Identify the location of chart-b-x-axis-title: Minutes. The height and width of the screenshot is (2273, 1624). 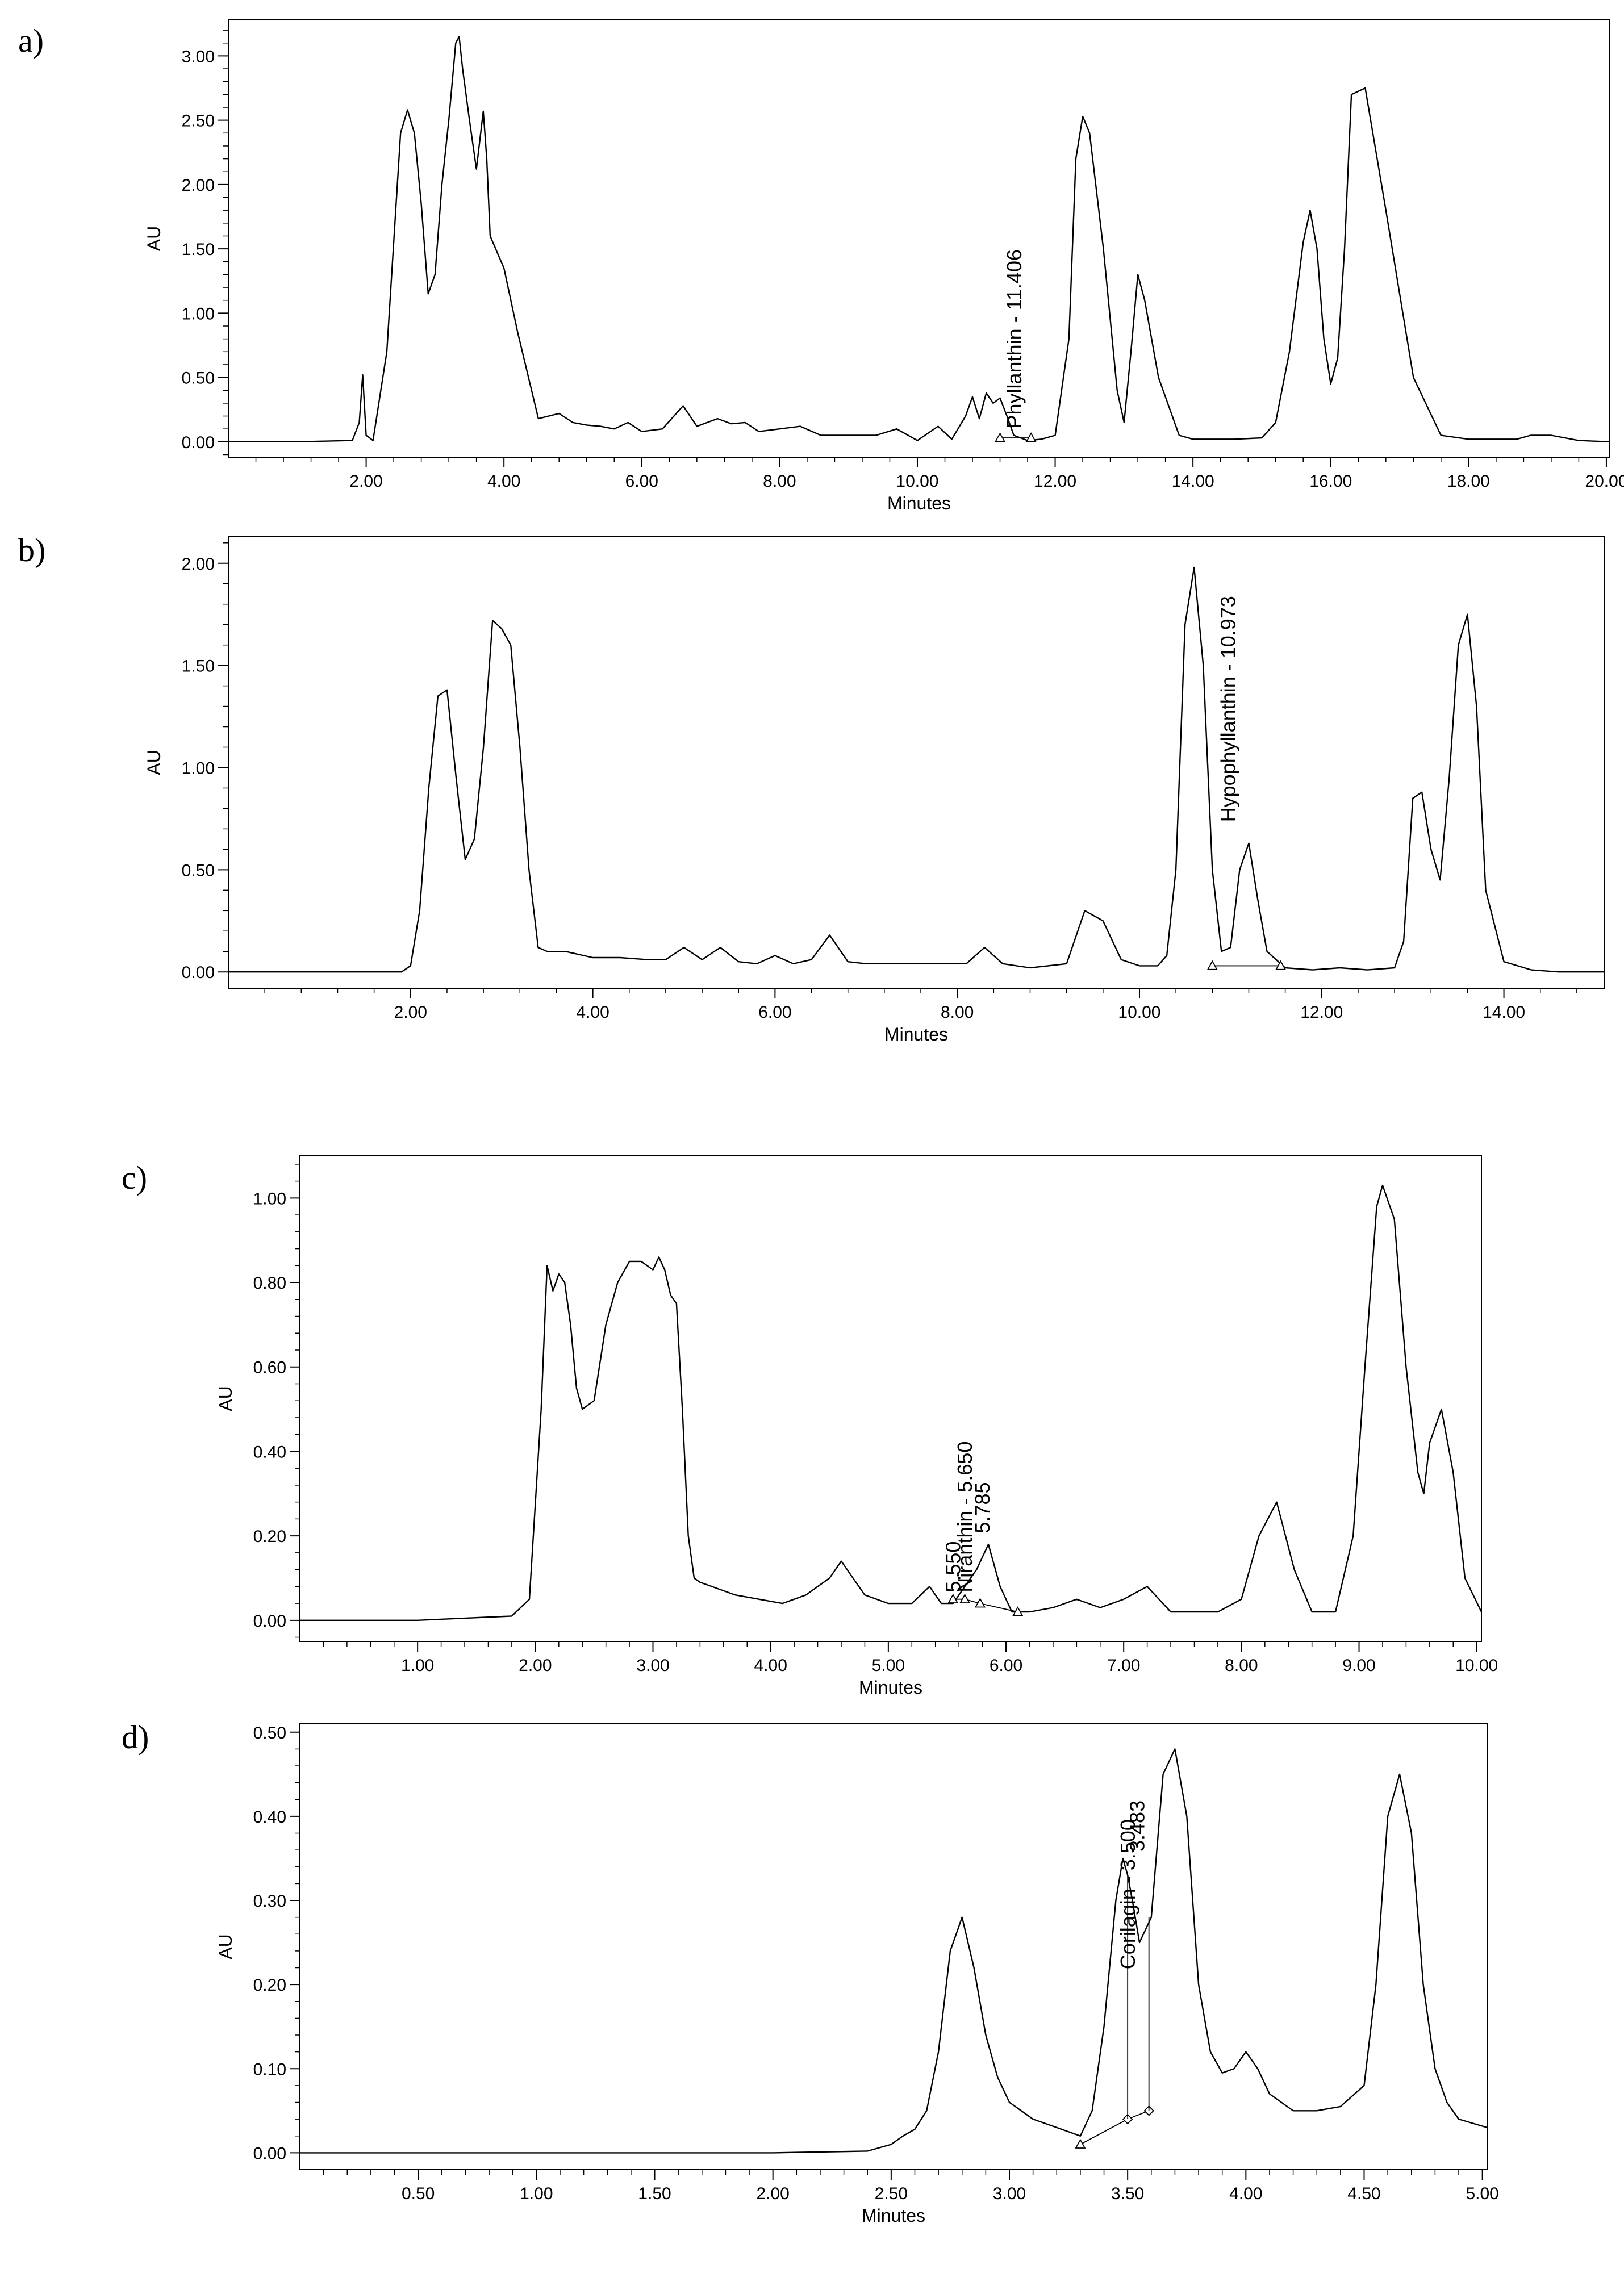
(916, 1034).